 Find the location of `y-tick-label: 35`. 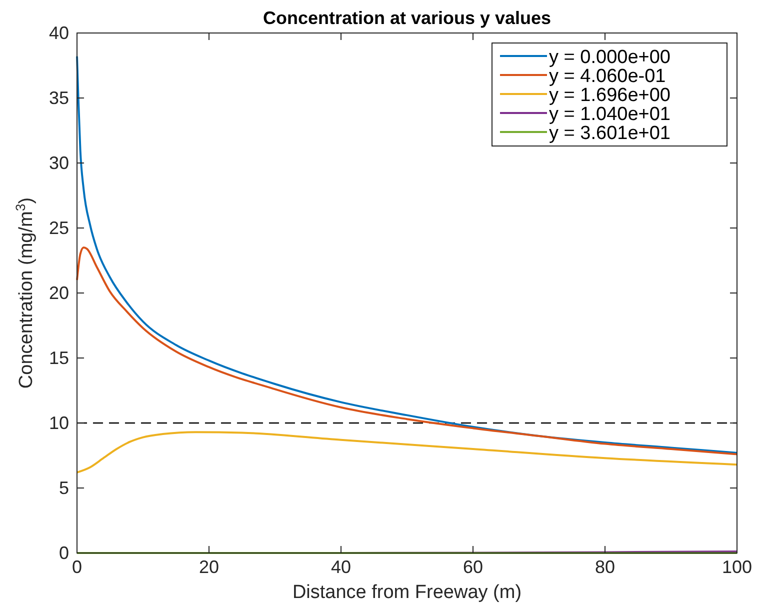

y-tick-label: 35 is located at coordinates (58, 98).